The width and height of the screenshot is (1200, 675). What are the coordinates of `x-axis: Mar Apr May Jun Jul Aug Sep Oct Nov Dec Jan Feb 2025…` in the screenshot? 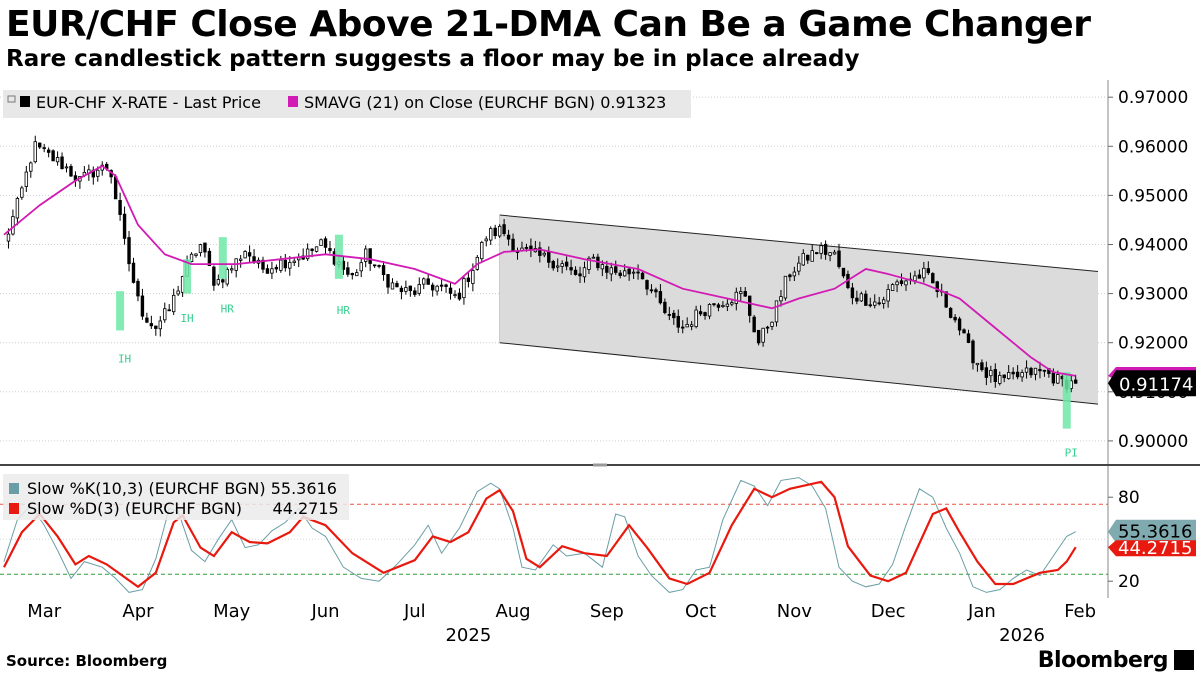 It's located at (561, 623).